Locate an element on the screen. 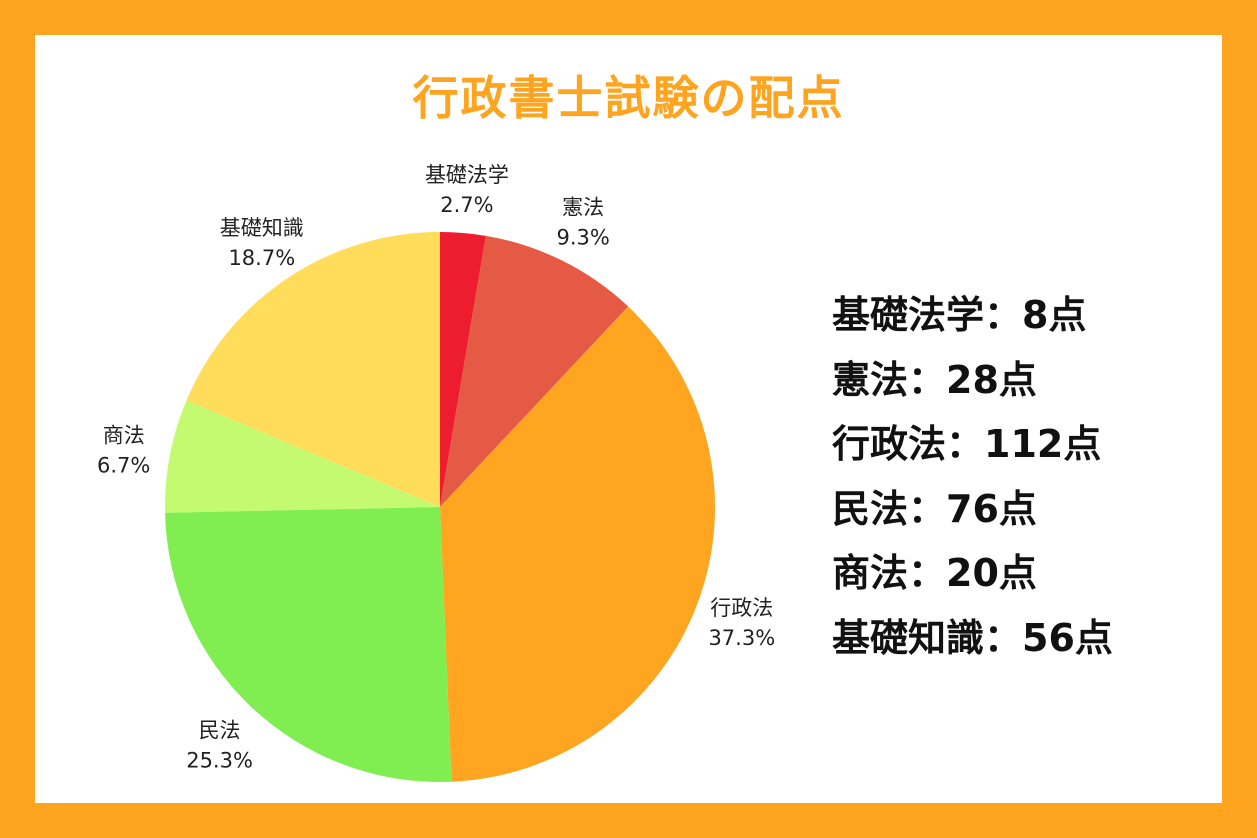 The width and height of the screenshot is (1257, 838). legend-item: 基礎法学：8点 is located at coordinates (959, 315).